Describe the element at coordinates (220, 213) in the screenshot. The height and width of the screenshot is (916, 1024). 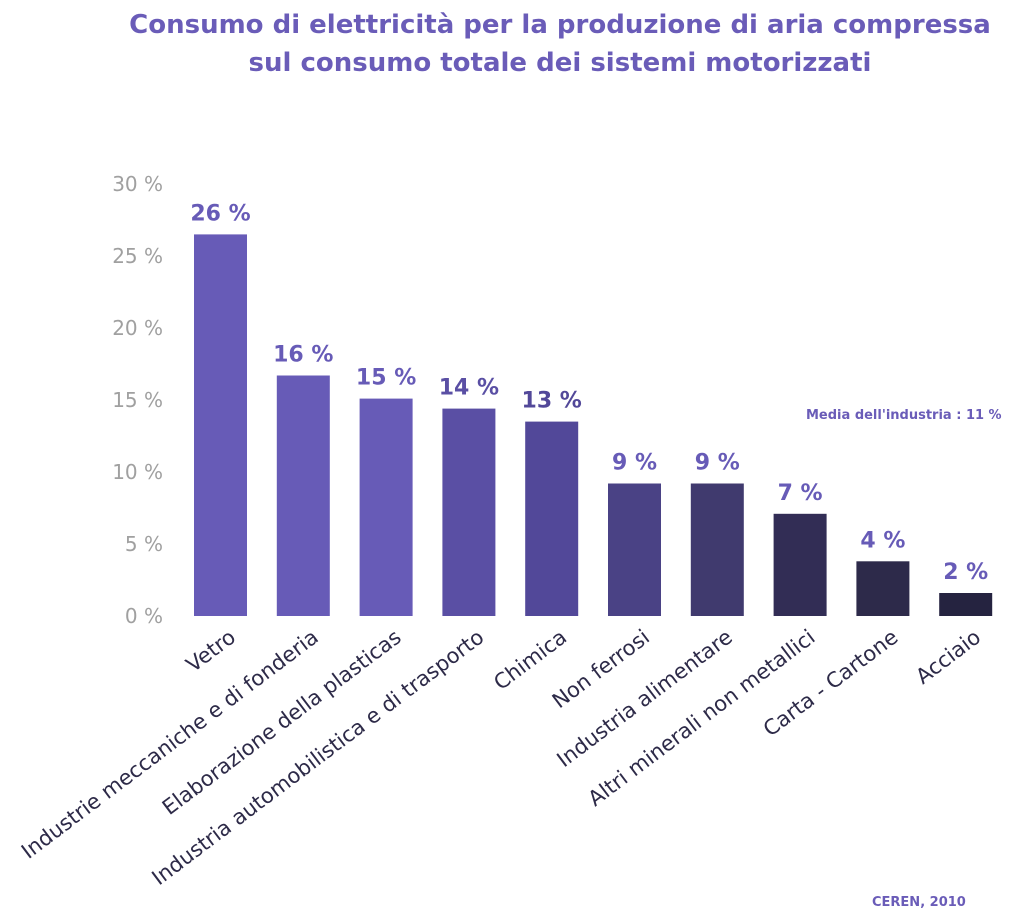
I see `bar-value-label: 26 %` at that location.